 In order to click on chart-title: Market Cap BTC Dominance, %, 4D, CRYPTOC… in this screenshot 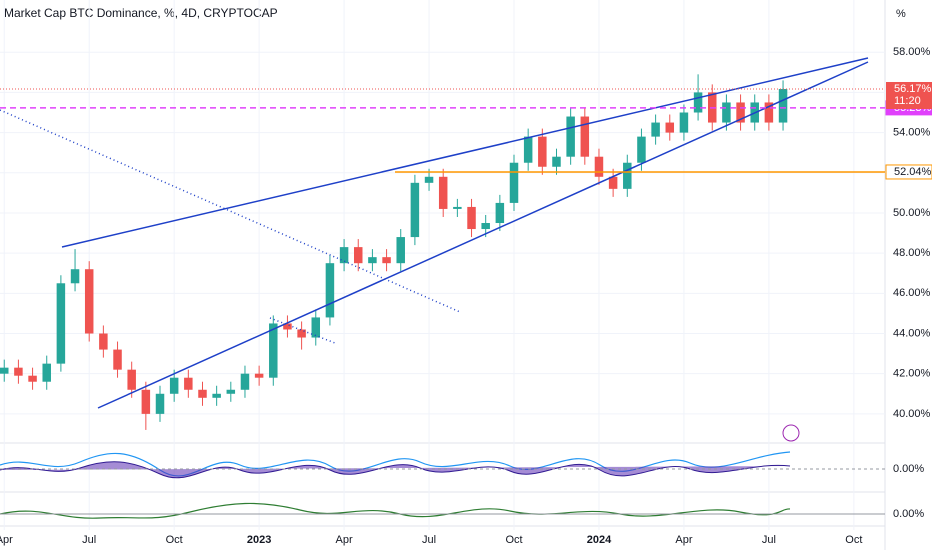, I will do `click(141, 13)`.